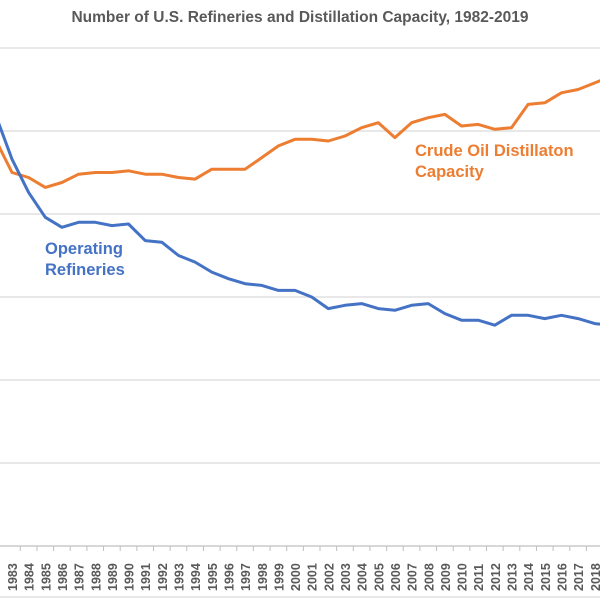 The height and width of the screenshot is (600, 600). I want to click on x-tick-label: 2005, so click(379, 577).